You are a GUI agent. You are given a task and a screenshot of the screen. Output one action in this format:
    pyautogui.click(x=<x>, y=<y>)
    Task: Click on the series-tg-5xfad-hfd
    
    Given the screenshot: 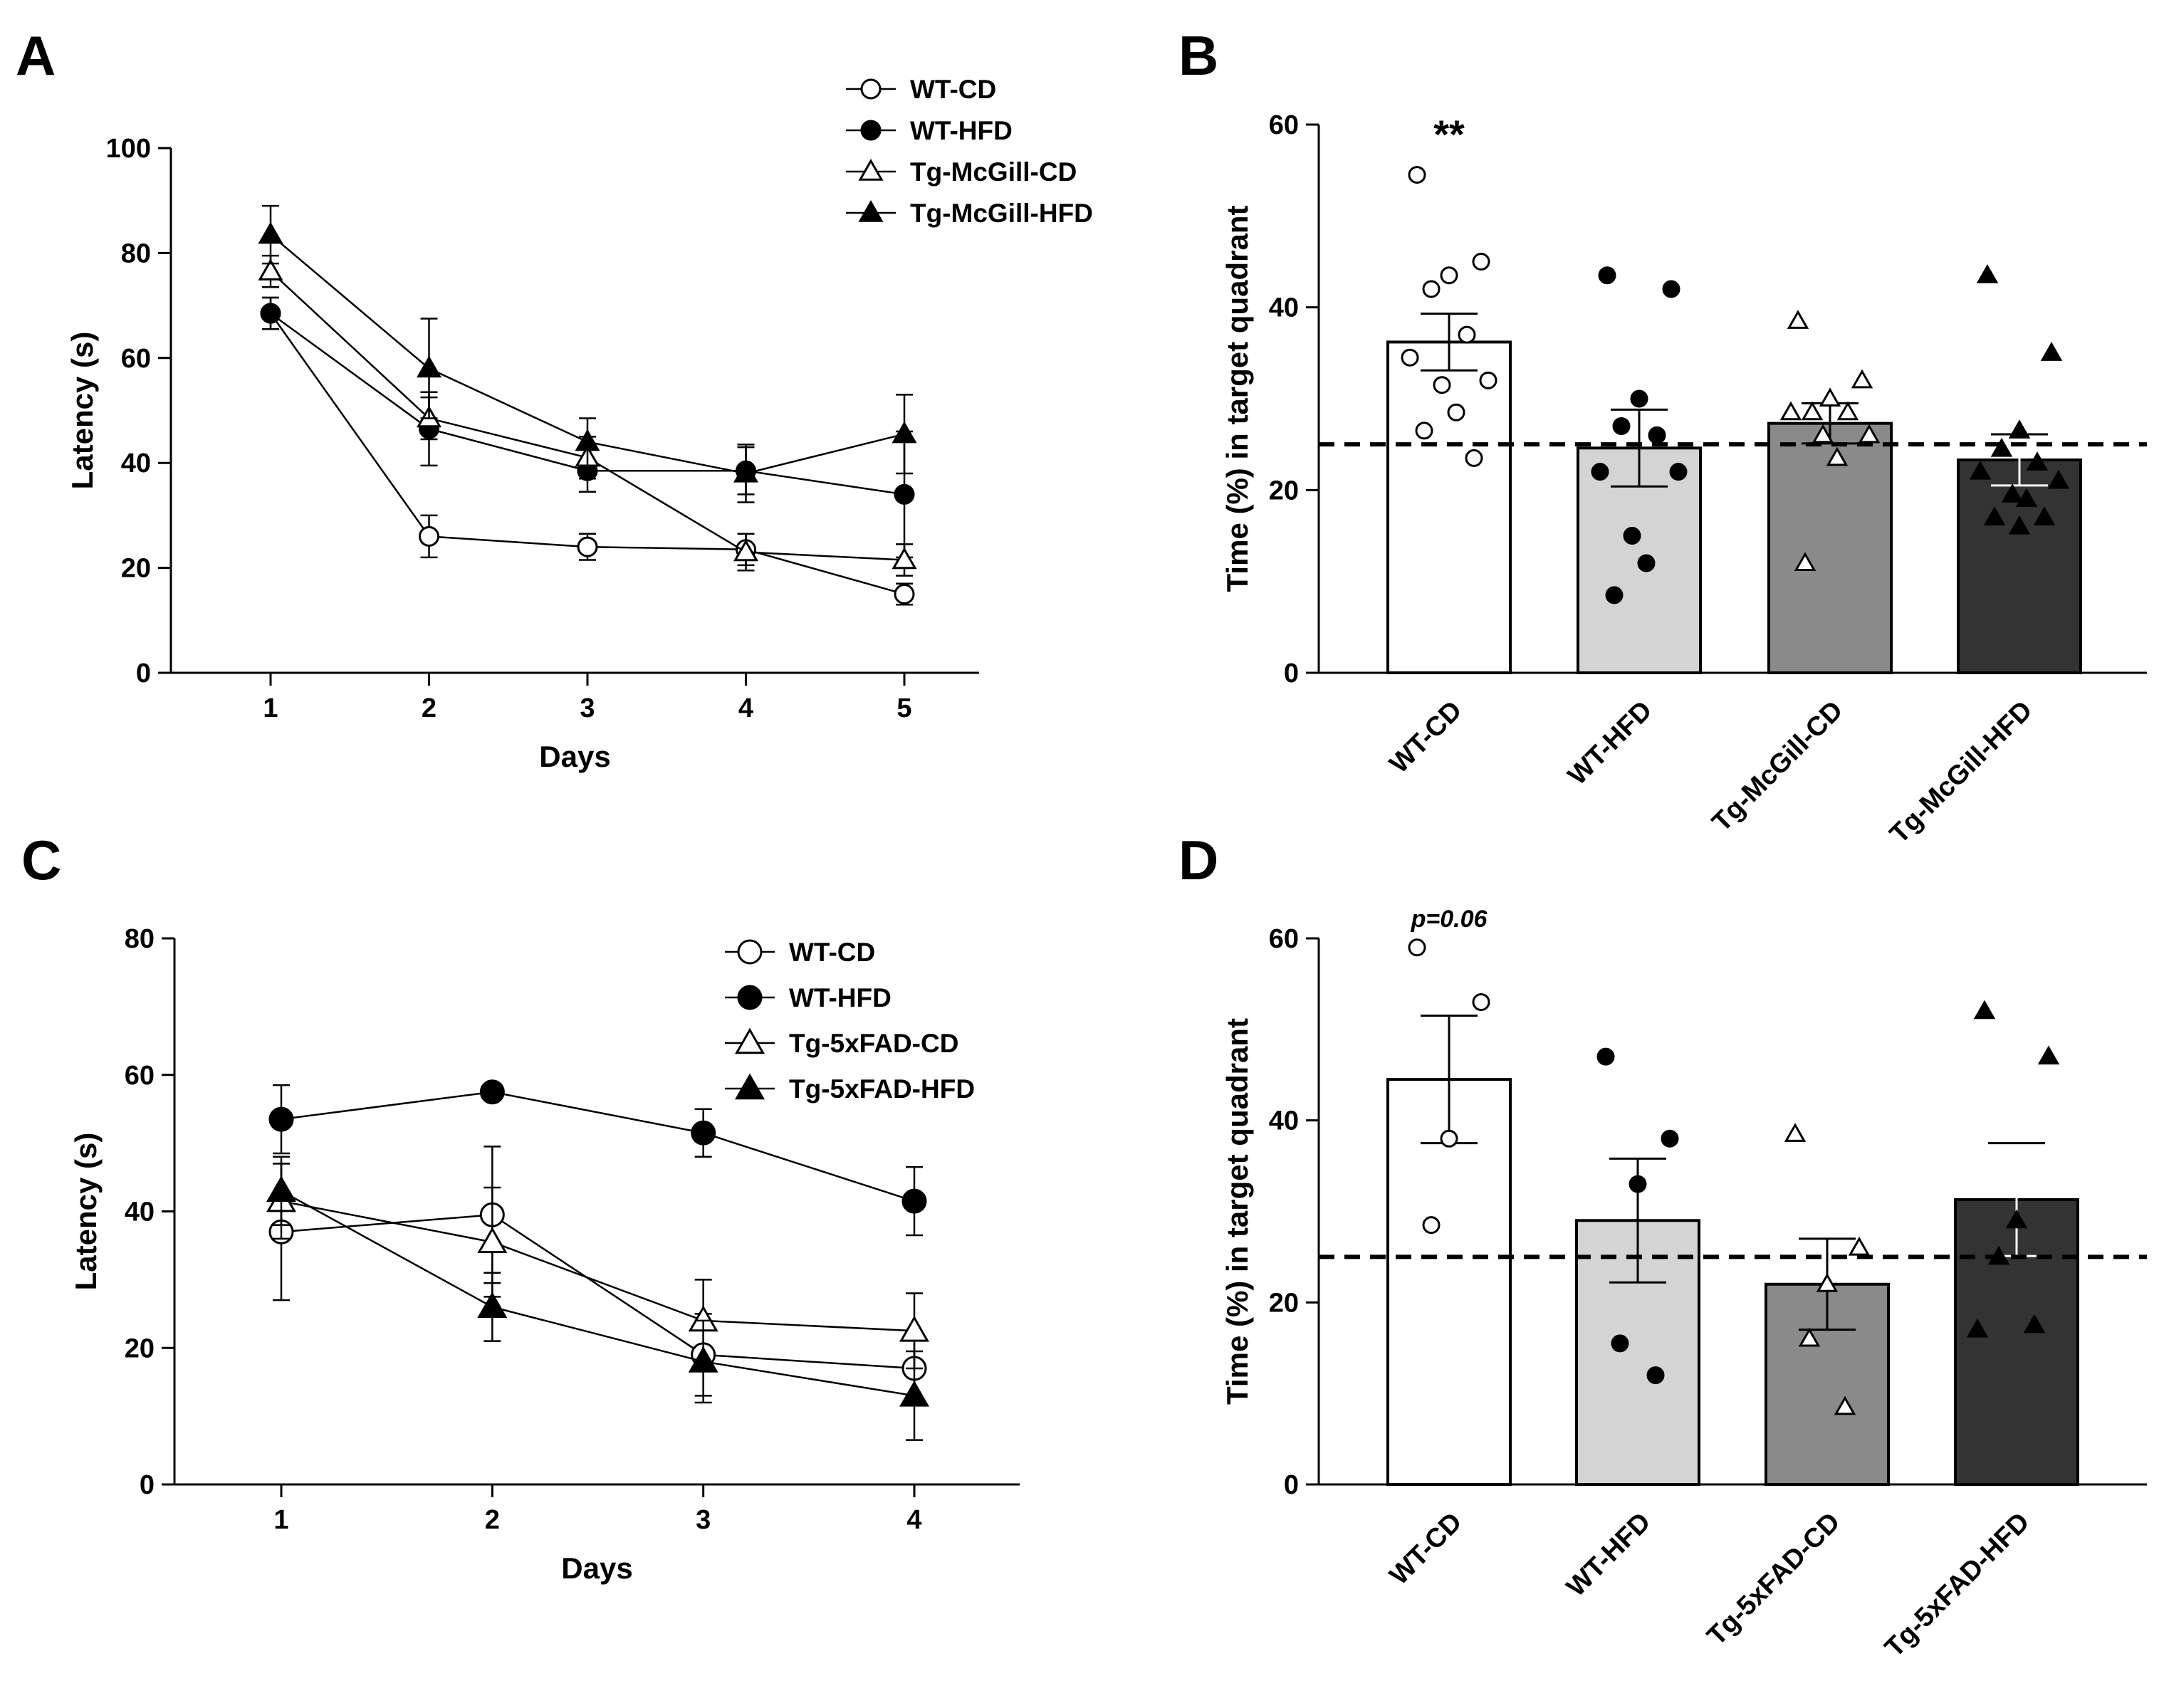 What is the action you would take?
    pyautogui.click(x=597, y=1298)
    